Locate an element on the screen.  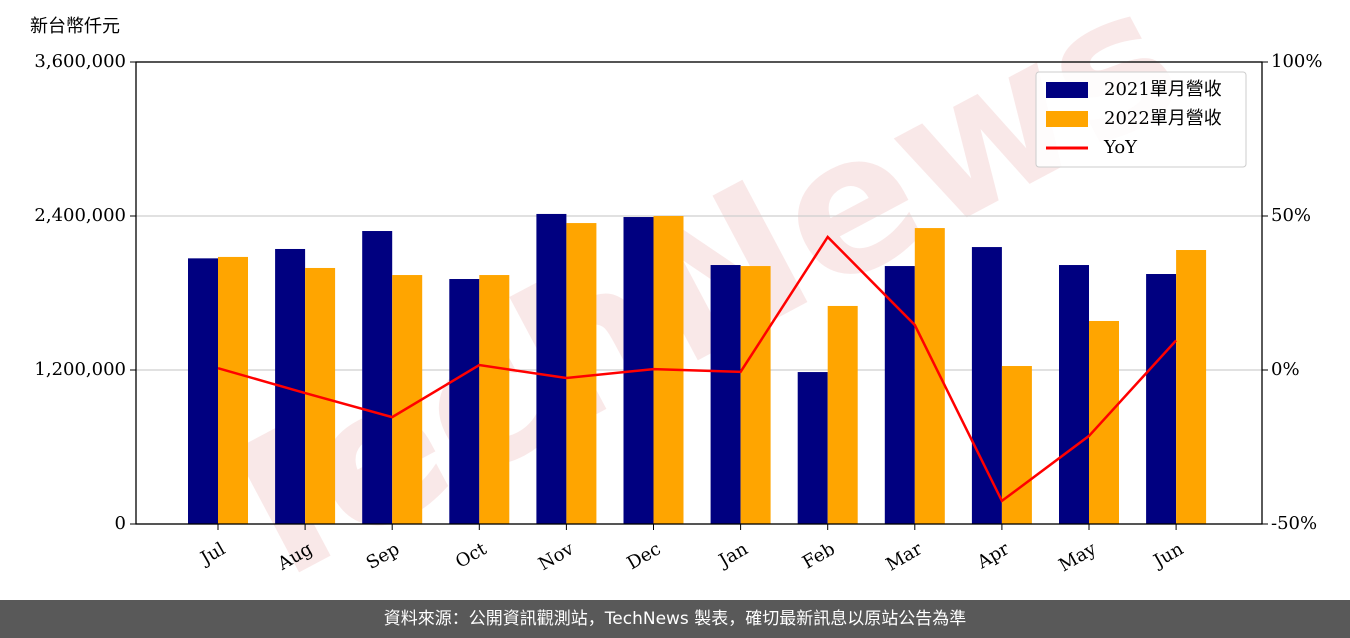
y-tick-label: 1,200,000 is located at coordinates (80, 369).